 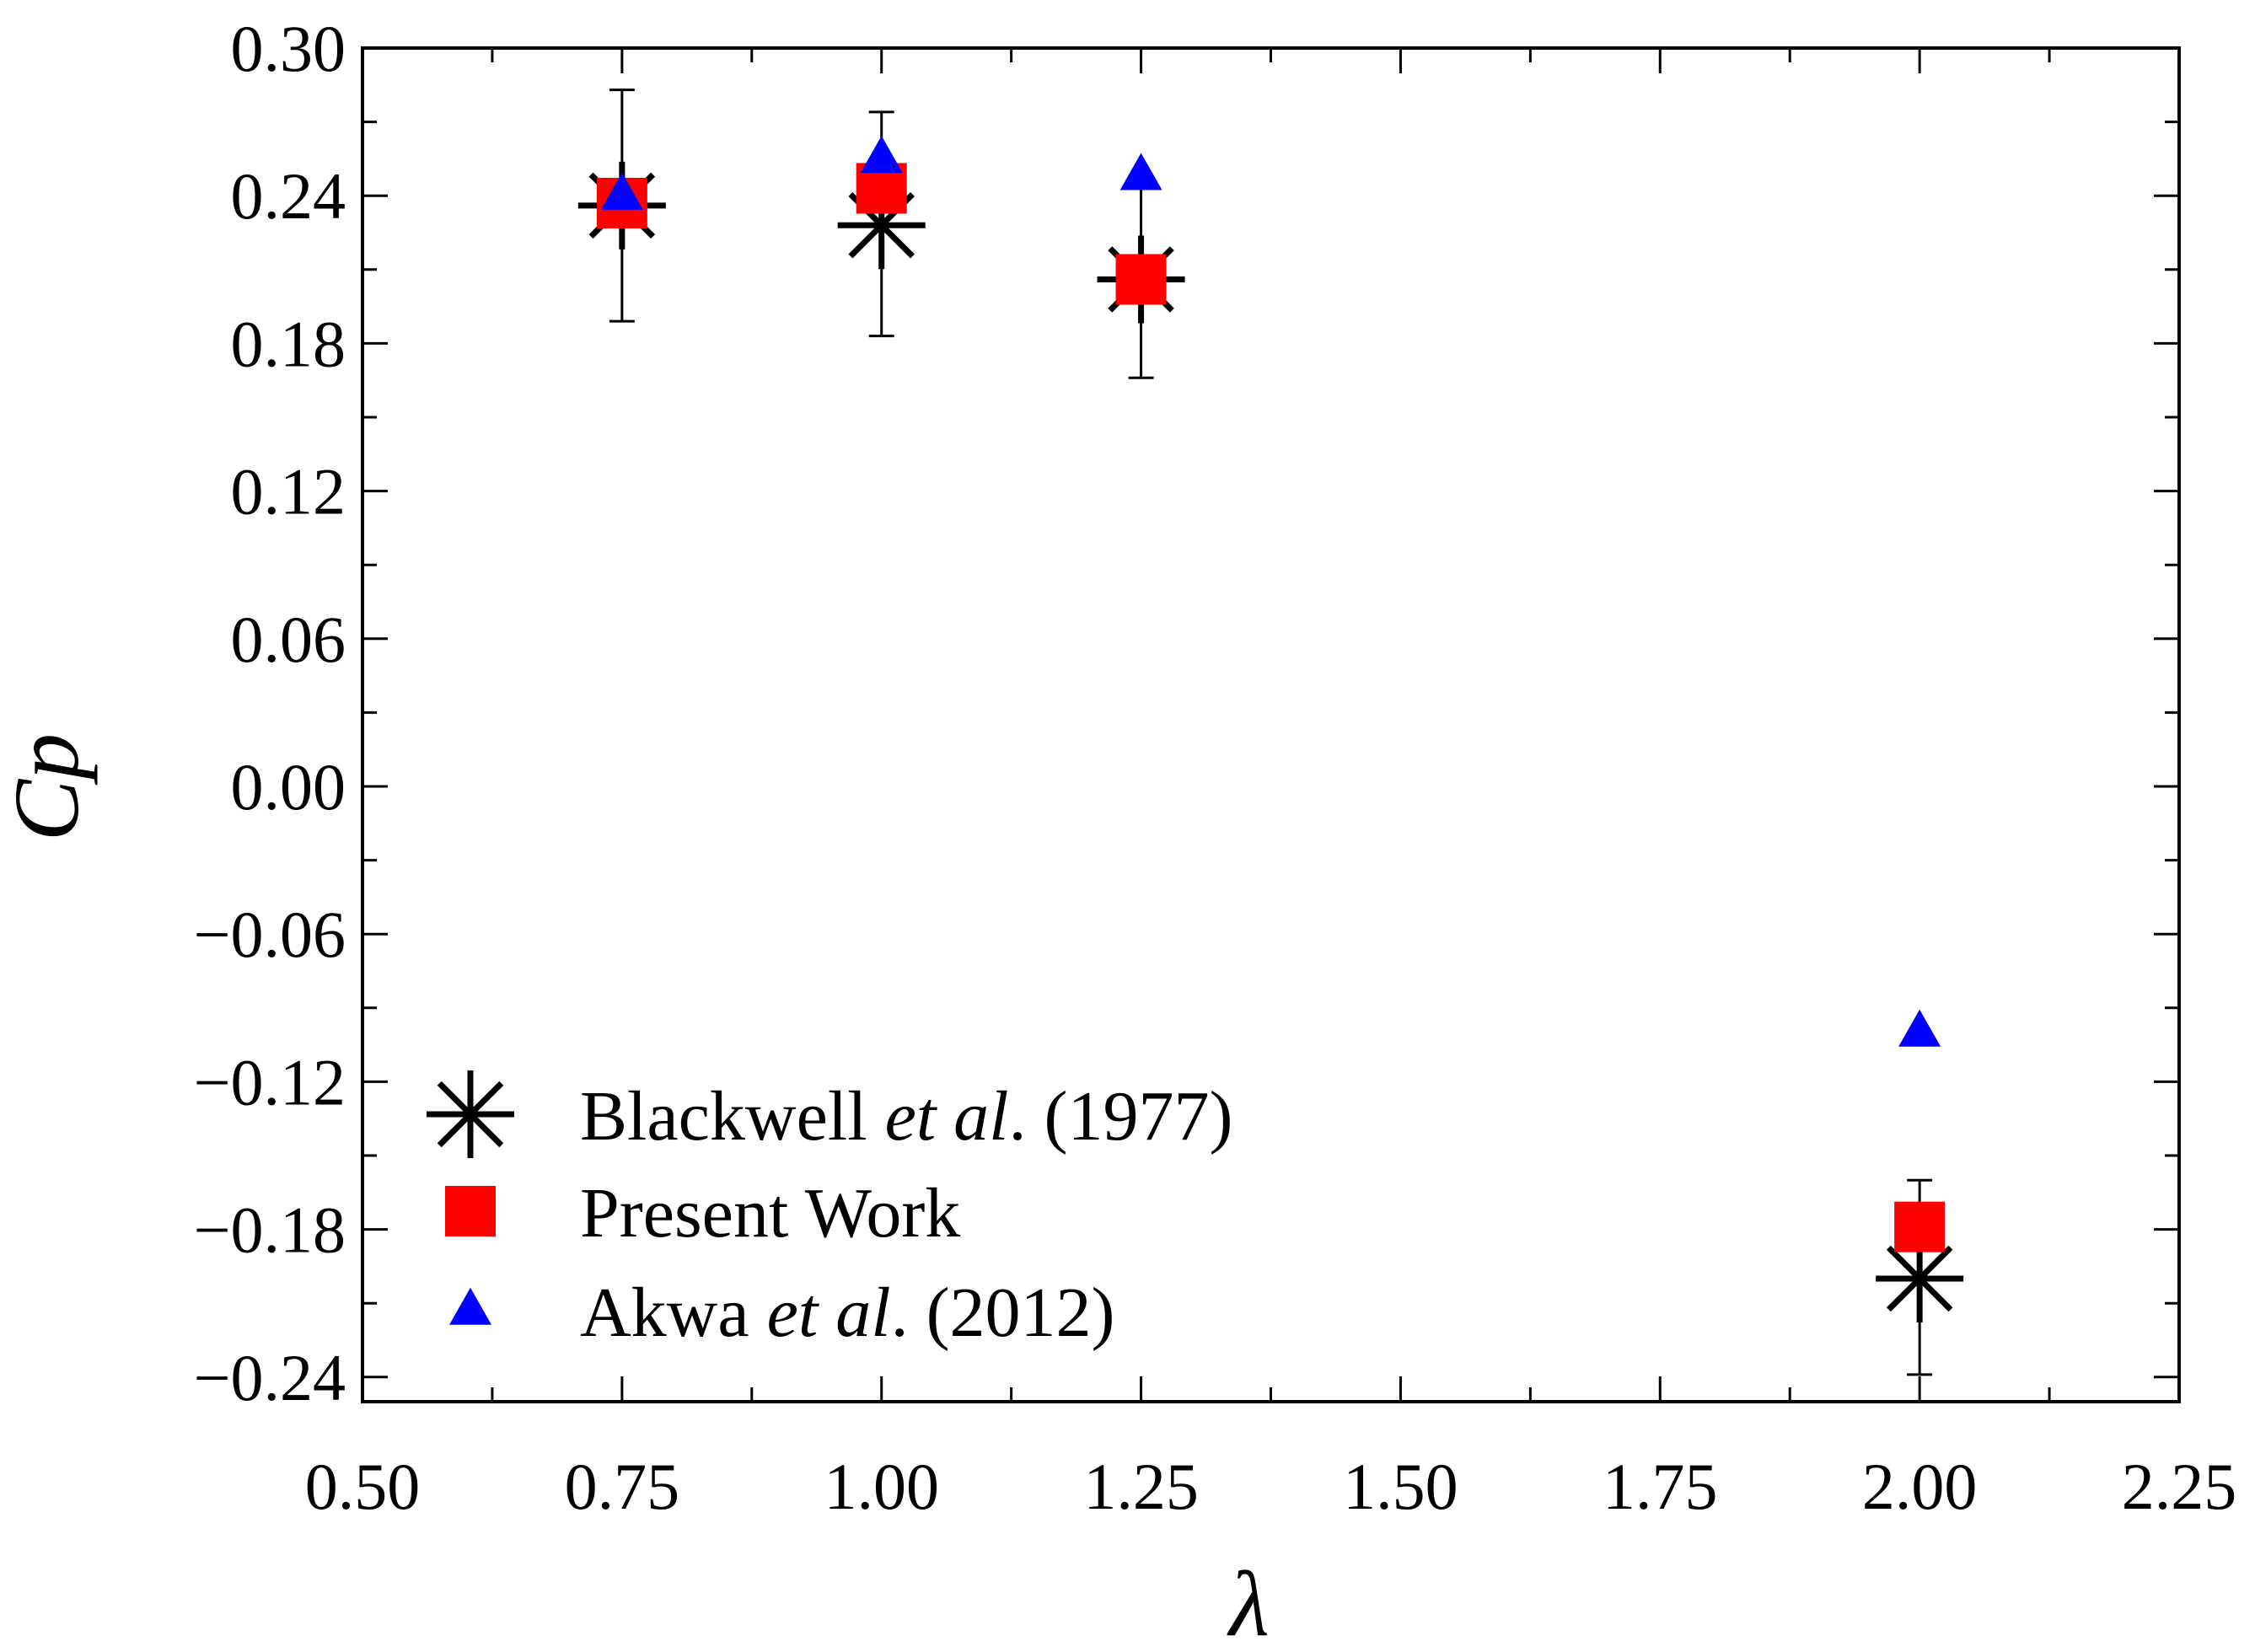 What do you see at coordinates (1141, 1486) in the screenshot?
I see `x-tick-label: 1.25` at bounding box center [1141, 1486].